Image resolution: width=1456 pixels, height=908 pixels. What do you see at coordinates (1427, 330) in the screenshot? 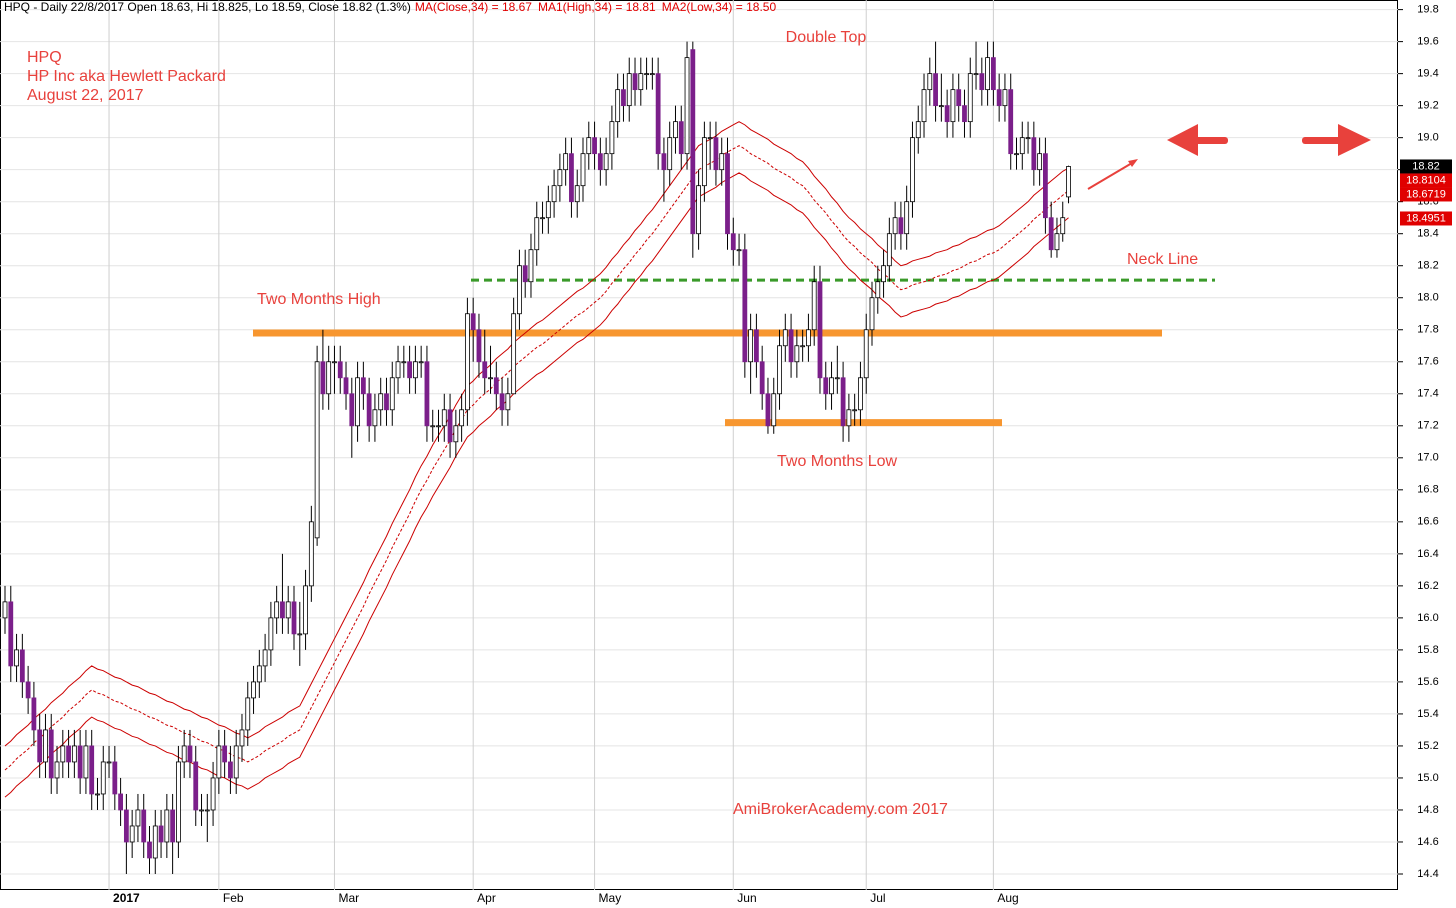
I see `y-tick-label: 17.8` at bounding box center [1427, 330].